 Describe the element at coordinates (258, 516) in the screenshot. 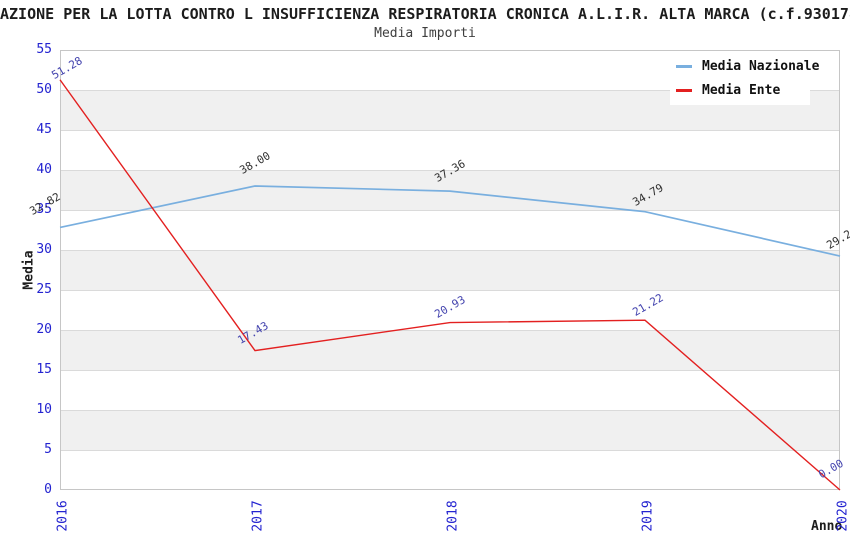

I see `x-tick-label: 2017` at that location.